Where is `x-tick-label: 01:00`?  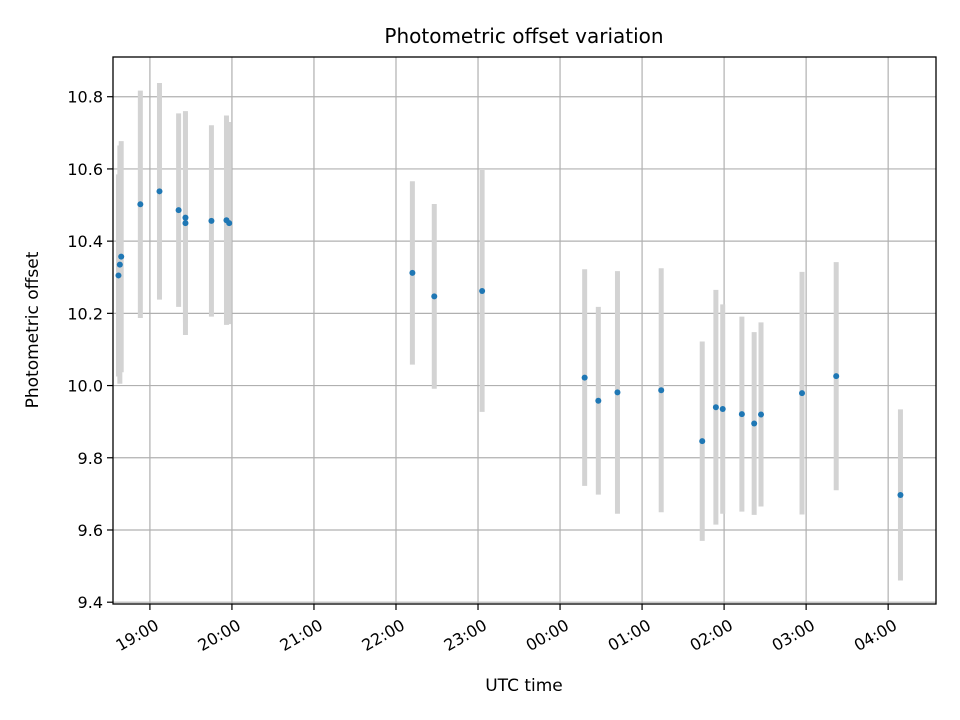
x-tick-label: 01:00 is located at coordinates (629, 635).